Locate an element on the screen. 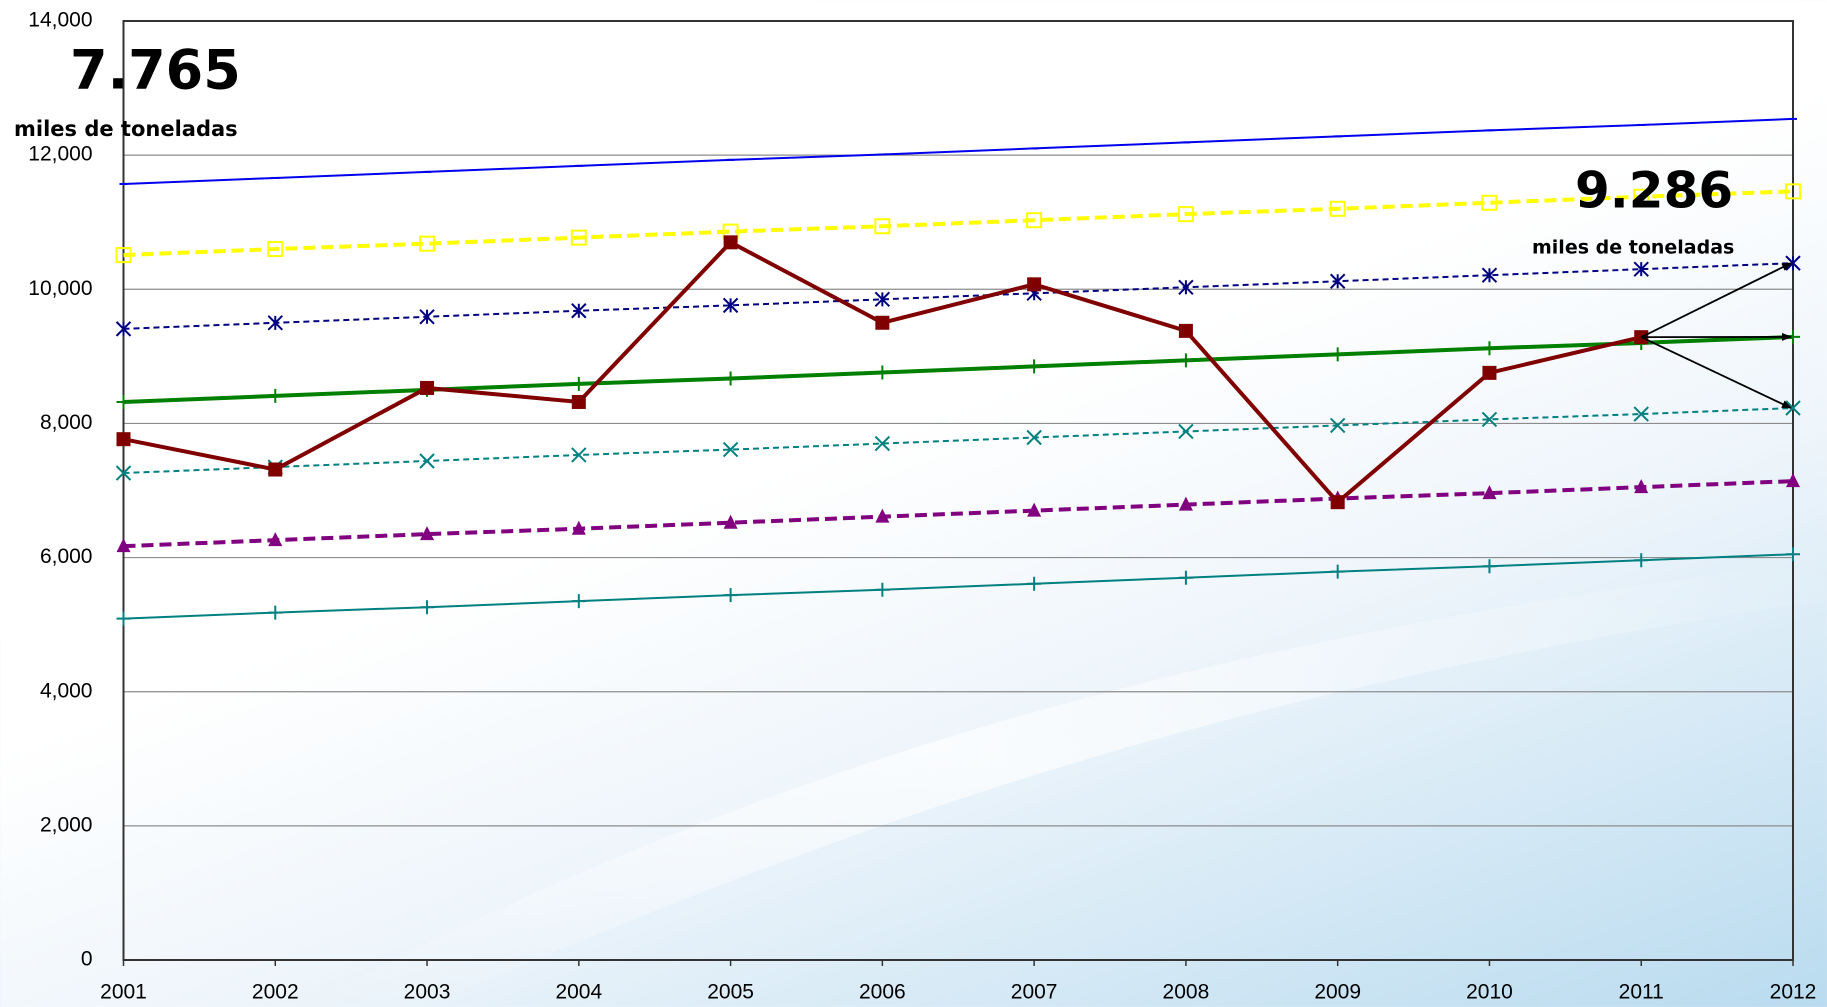  y-tick-label: 0 is located at coordinates (87, 959).